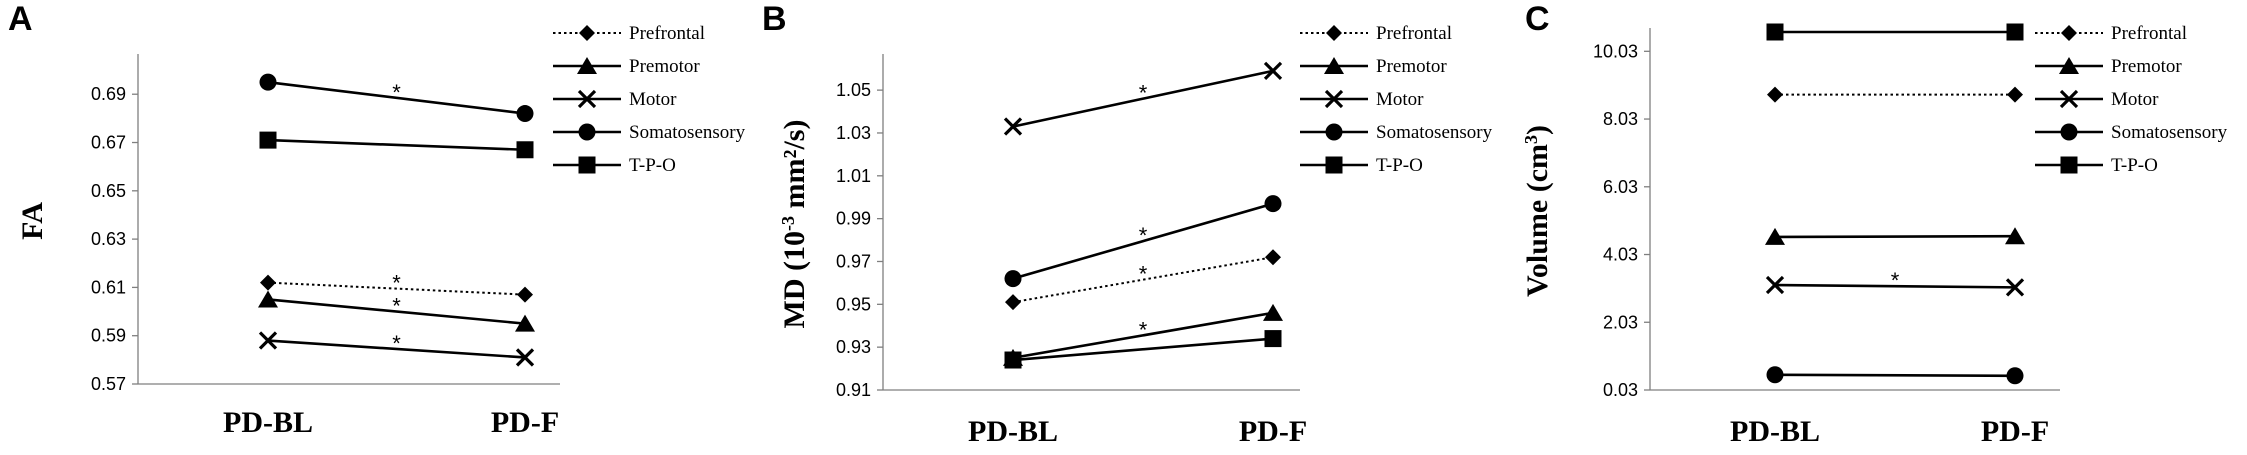  Describe the element at coordinates (853, 176) in the screenshot. I see `y-tick-label: 1.01` at that location.